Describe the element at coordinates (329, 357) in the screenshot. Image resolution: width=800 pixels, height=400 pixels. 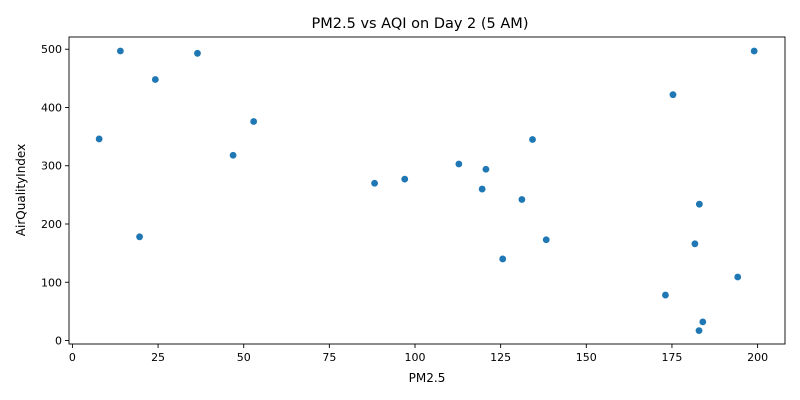
I see `x-tick-label: 75` at that location.